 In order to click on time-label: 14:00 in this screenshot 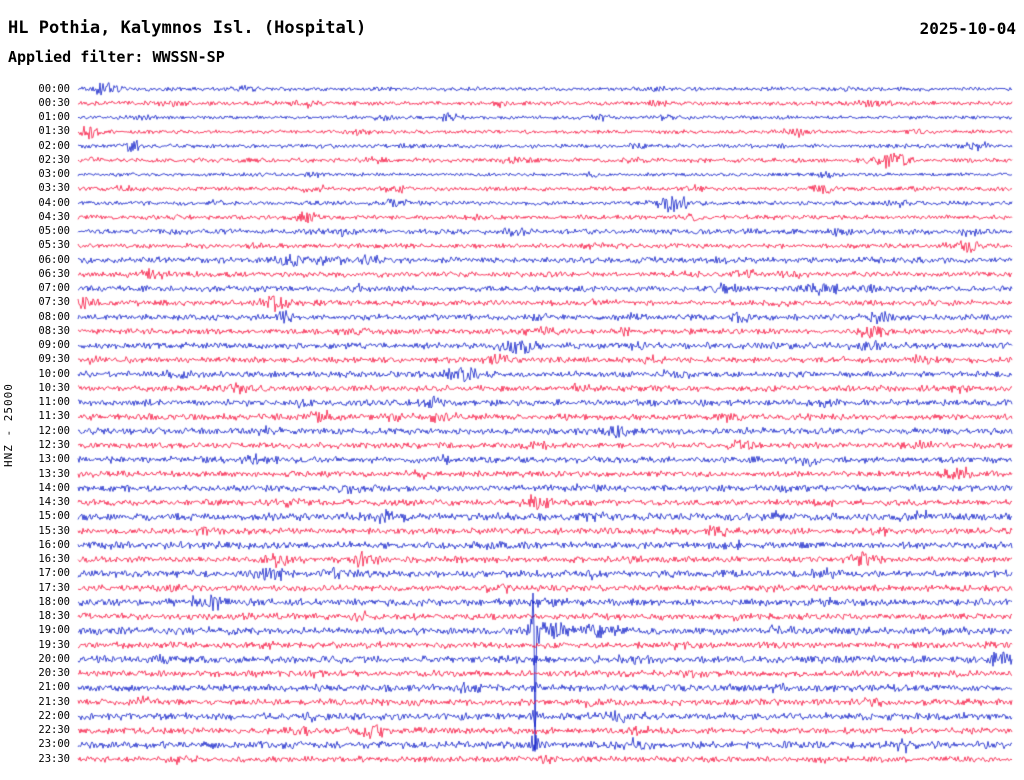, I will do `click(54, 487)`.